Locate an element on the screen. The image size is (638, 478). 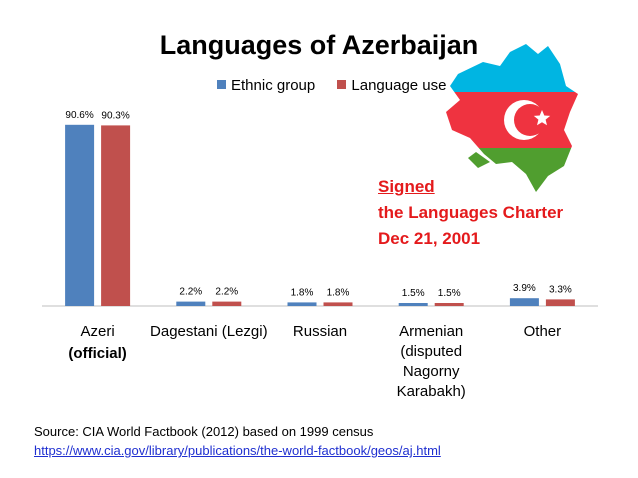
category-label: Azeri is located at coordinates (97, 331).